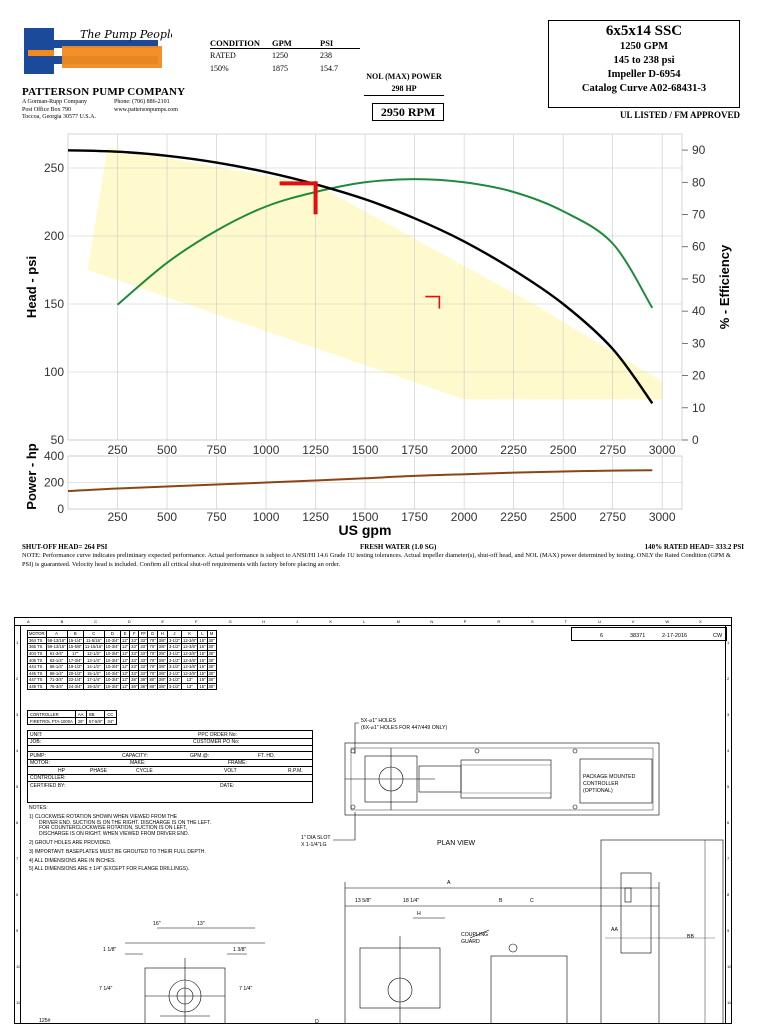 The width and height of the screenshot is (768, 1024). Describe the element at coordinates (464, 450) in the screenshot. I see `x-tick-label: 2000` at that location.